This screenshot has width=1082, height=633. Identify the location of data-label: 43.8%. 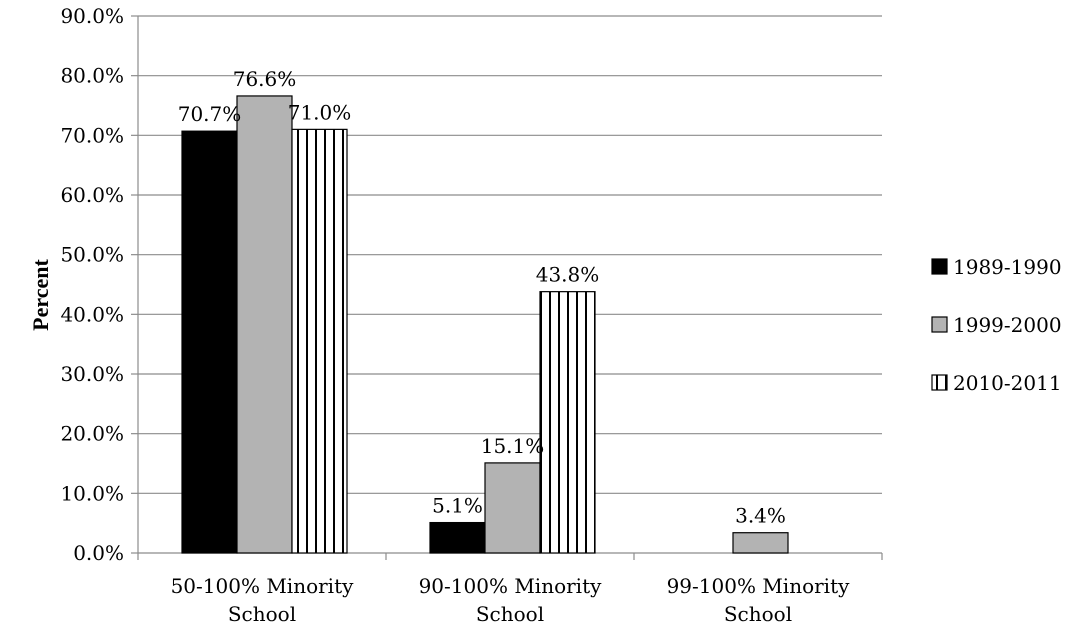
(568, 275).